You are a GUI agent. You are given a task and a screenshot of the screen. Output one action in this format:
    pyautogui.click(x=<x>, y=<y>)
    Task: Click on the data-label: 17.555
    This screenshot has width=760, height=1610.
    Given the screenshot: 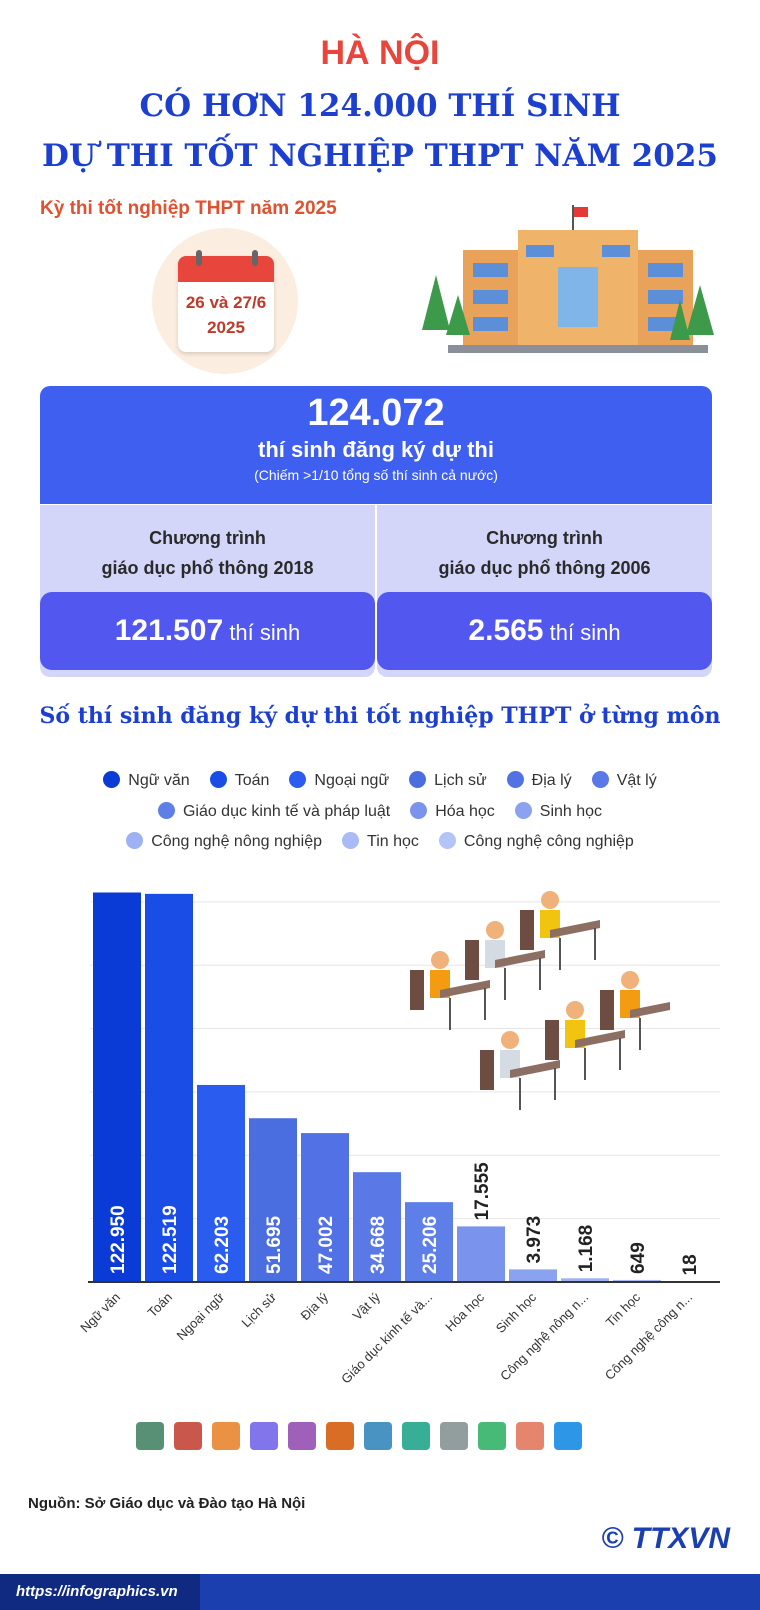 What is the action you would take?
    pyautogui.click(x=482, y=1191)
    